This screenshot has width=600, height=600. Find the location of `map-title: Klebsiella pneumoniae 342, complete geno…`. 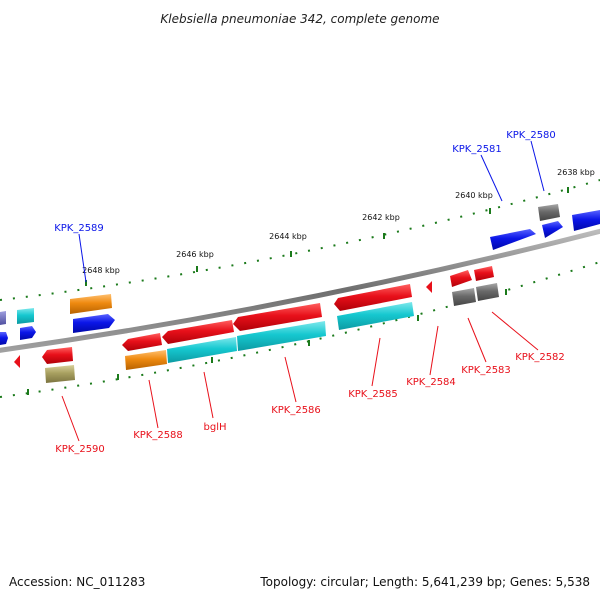

map-title: Klebsiella pneumoniae 342, complete geno… is located at coordinates (299, 19).